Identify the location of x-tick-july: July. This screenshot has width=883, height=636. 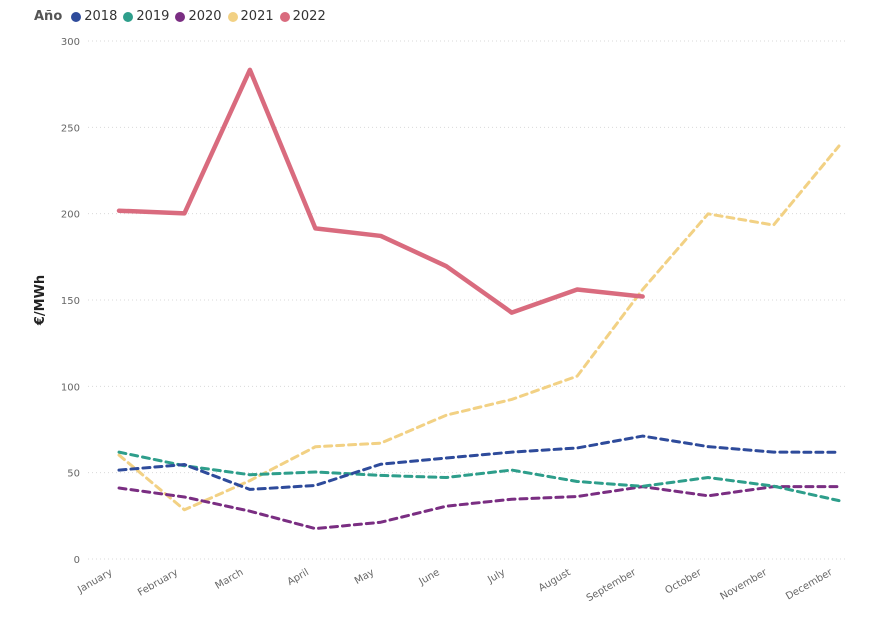
(496, 576).